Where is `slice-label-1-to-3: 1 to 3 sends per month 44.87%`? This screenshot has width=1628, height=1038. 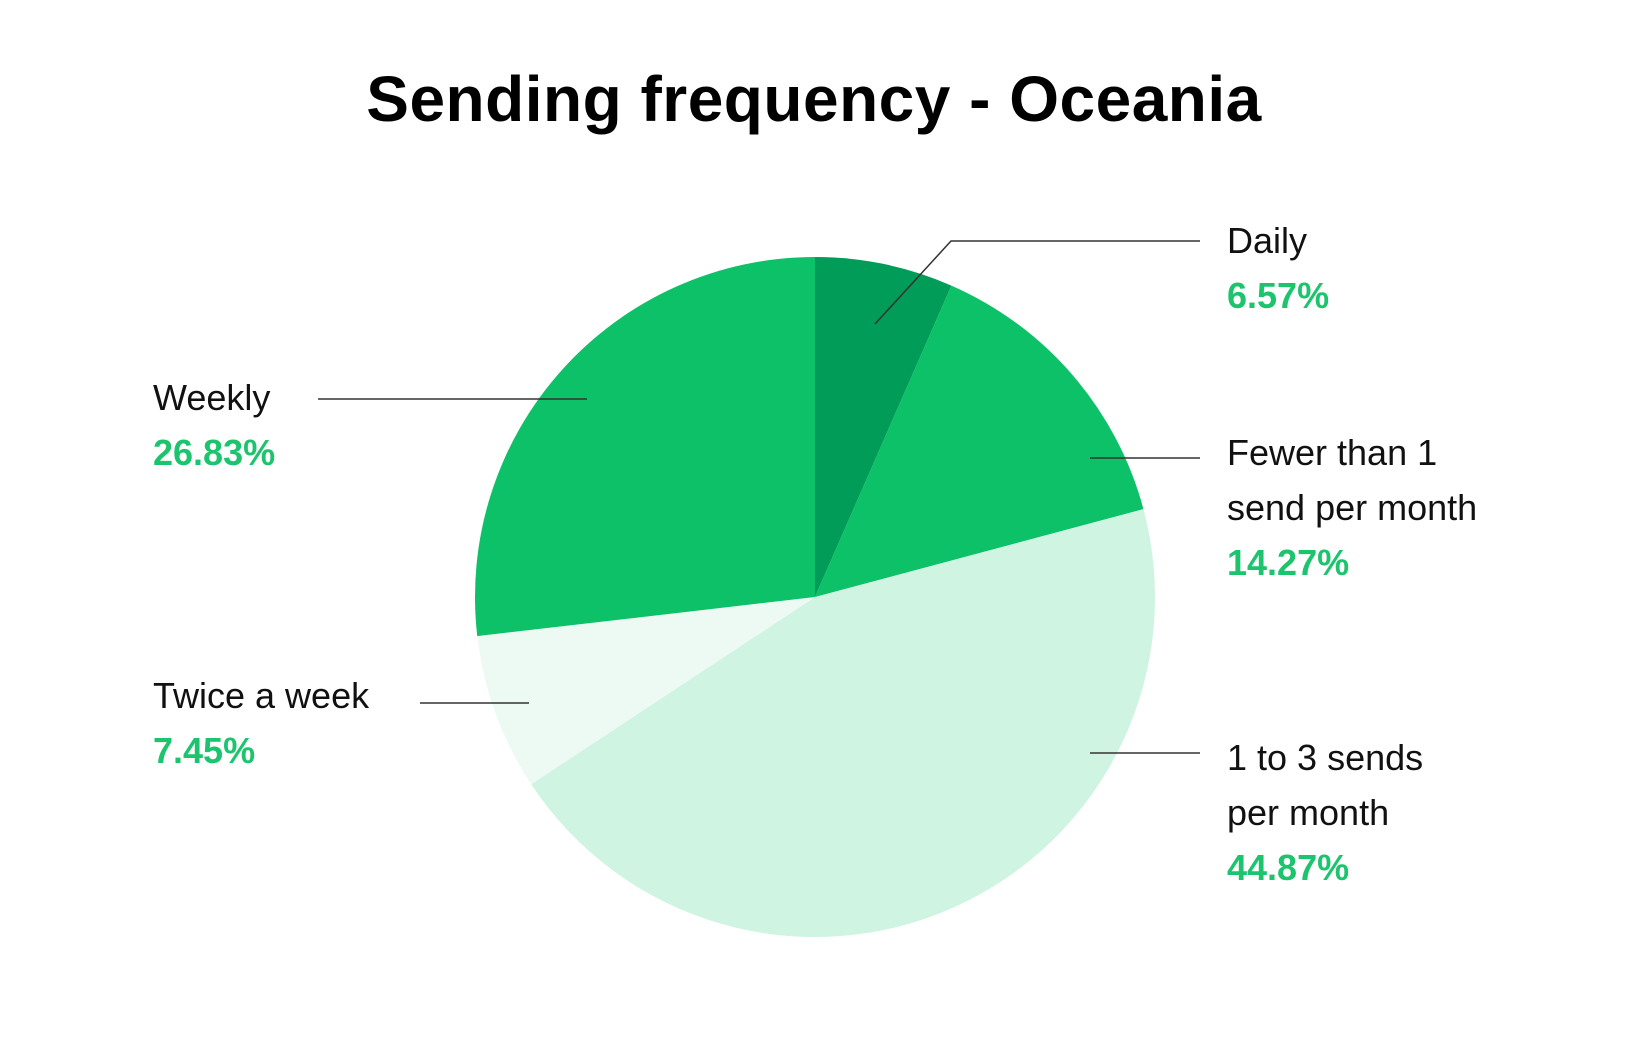
slice-label-1-to-3: 1 to 3 sends per month 44.87% is located at coordinates (1325, 812).